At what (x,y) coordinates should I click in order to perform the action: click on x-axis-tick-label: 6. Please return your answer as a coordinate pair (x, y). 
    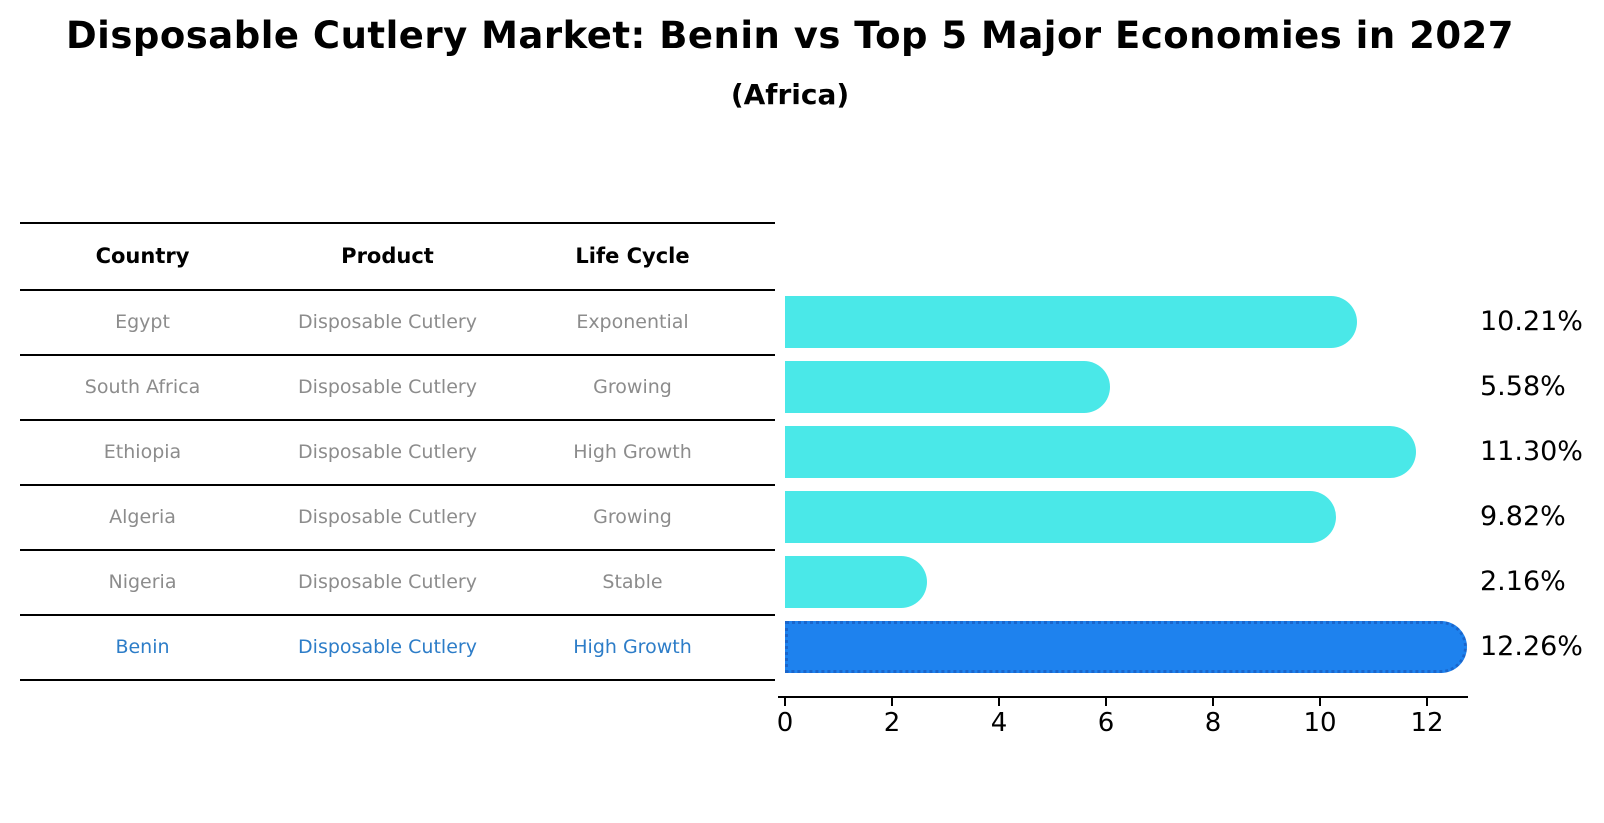
    Looking at the image, I should click on (1106, 723).